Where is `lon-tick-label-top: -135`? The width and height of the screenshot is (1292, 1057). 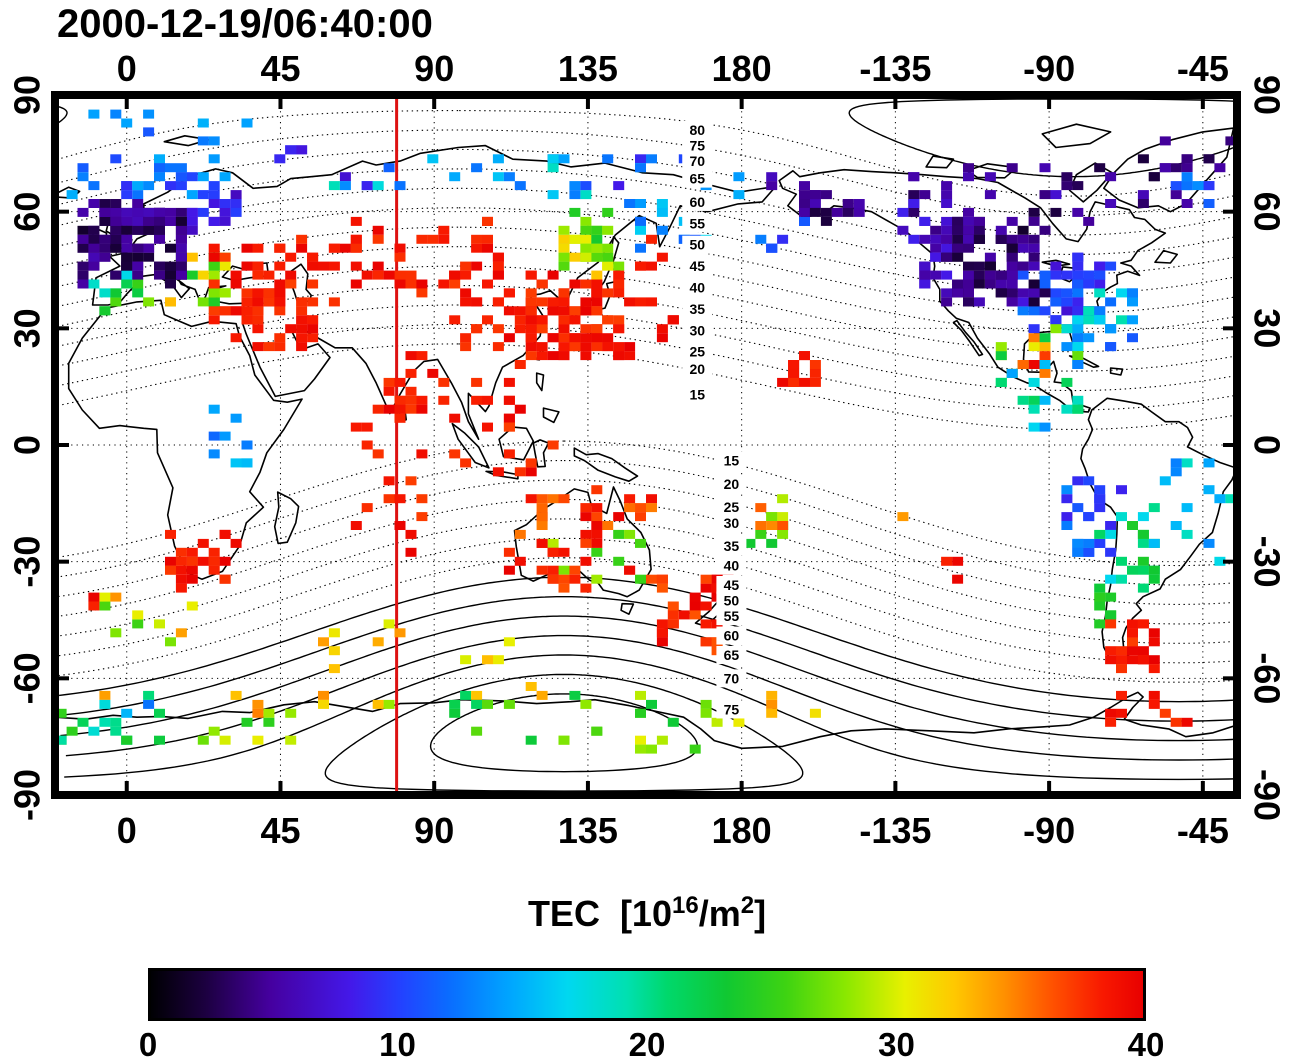 lon-tick-label-top: -135 is located at coordinates (895, 68).